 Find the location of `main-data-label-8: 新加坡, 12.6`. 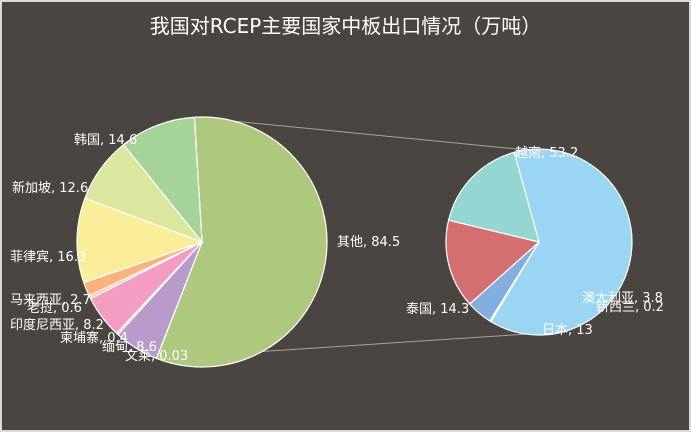

main-data-label-8: 新加坡, 12.6 is located at coordinates (50, 188).